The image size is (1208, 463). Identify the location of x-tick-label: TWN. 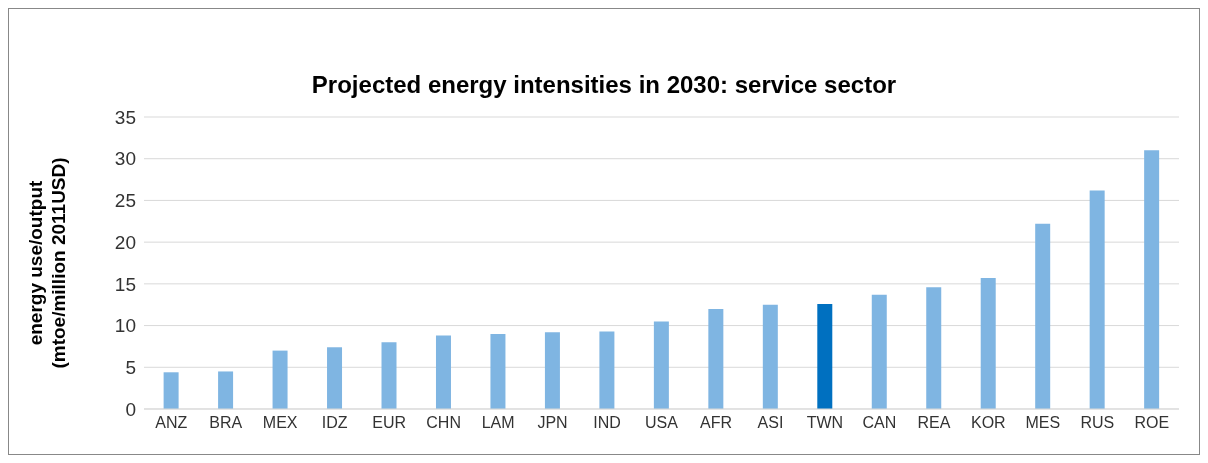
(825, 423).